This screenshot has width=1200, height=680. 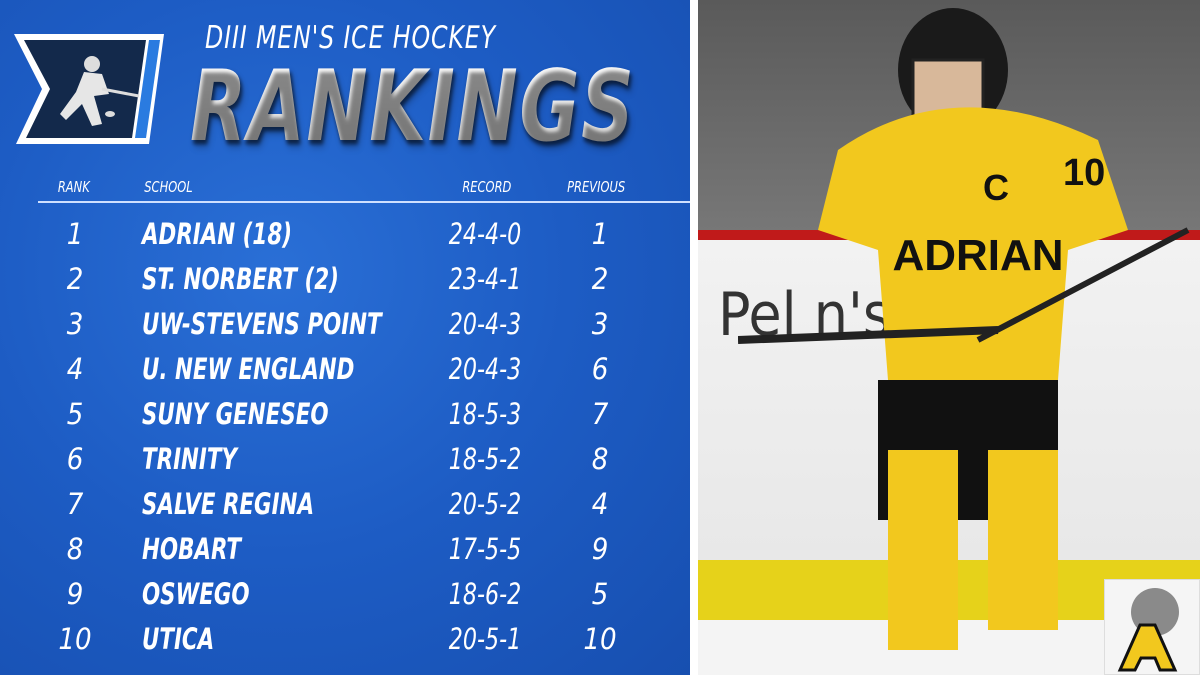 I want to click on col-previous: PREVIOUS, so click(x=596, y=187).